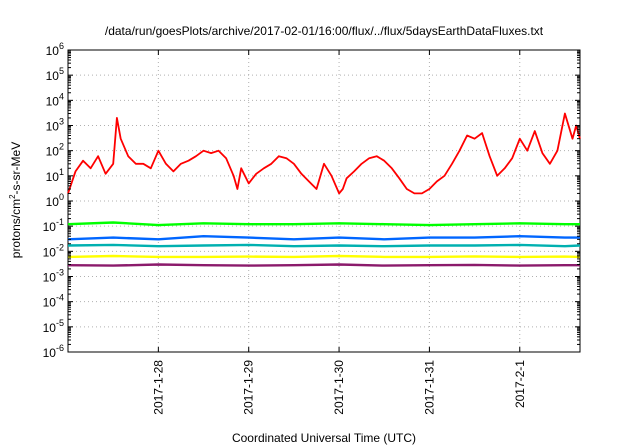  I want to click on y-tick-label: 10⁰, so click(55, 200).